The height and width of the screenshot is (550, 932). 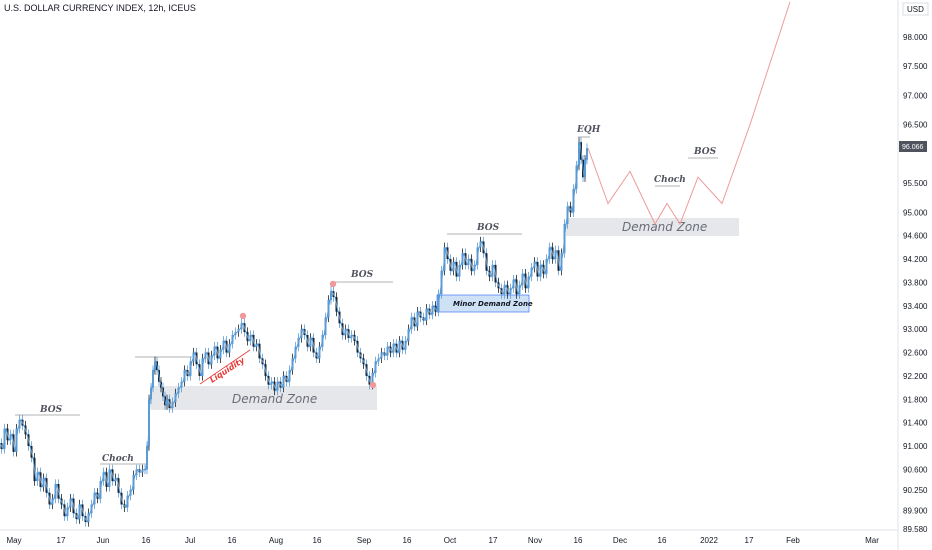 I want to click on eqh-label: EQH, so click(x=588, y=130).